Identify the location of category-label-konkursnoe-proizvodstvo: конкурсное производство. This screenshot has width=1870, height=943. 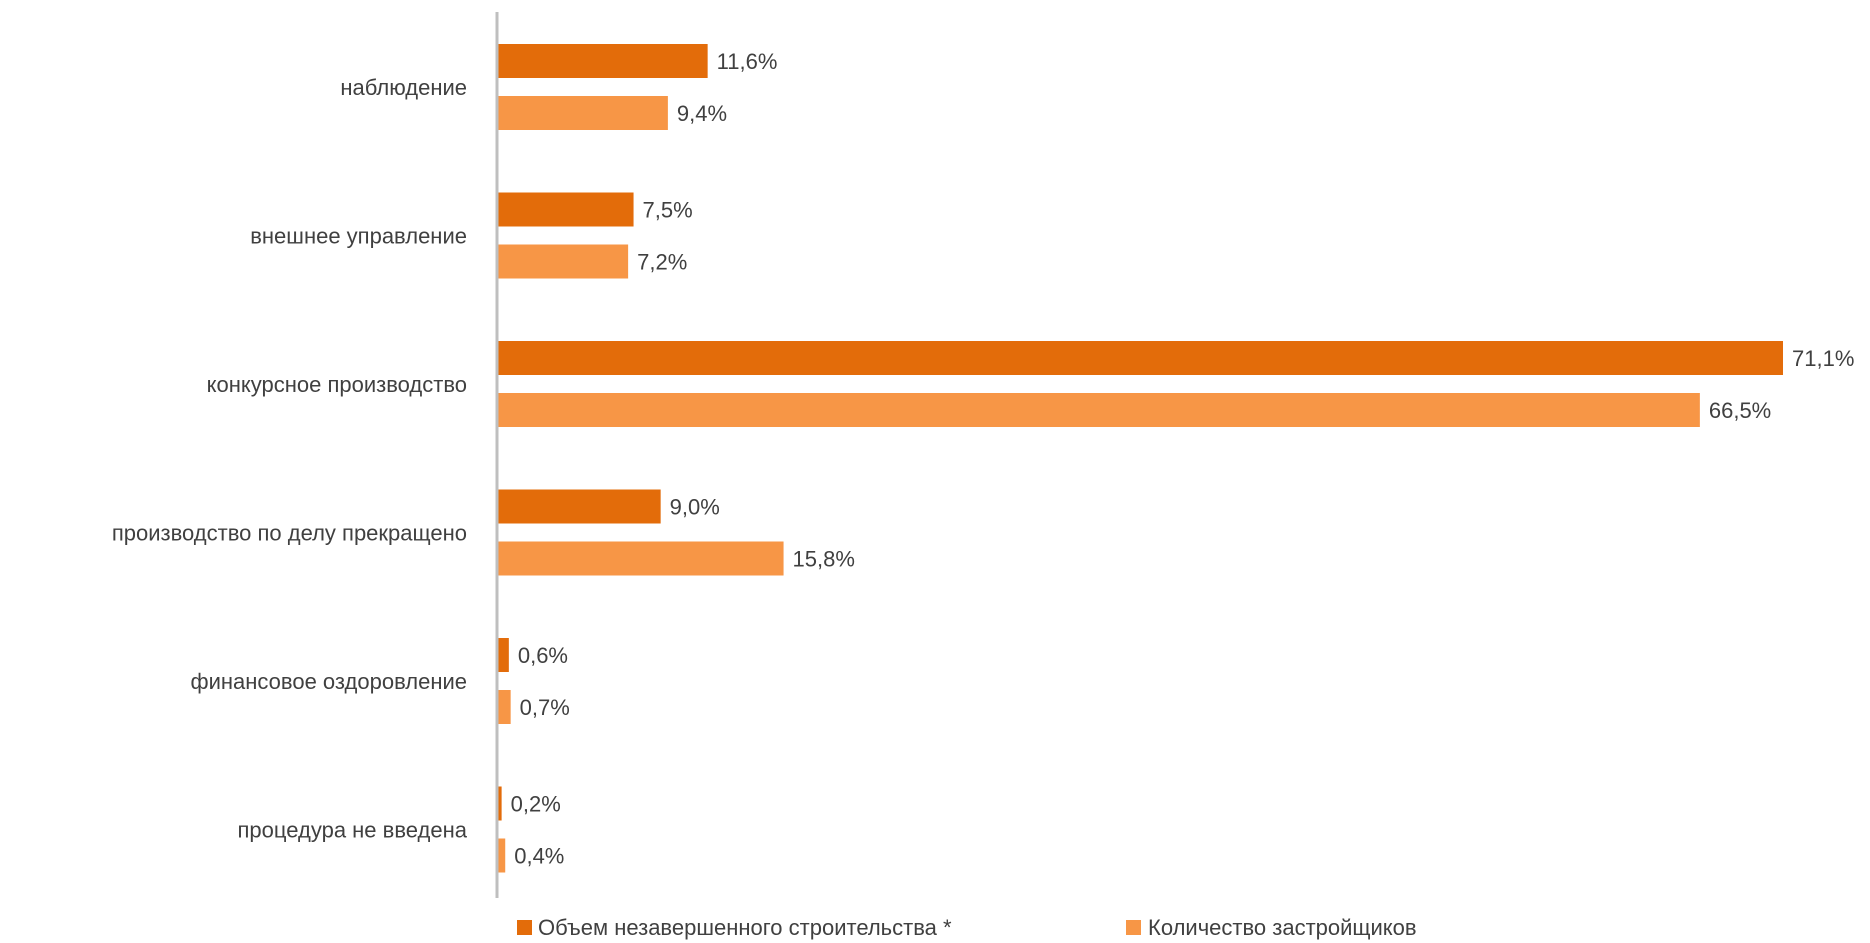
(337, 384).